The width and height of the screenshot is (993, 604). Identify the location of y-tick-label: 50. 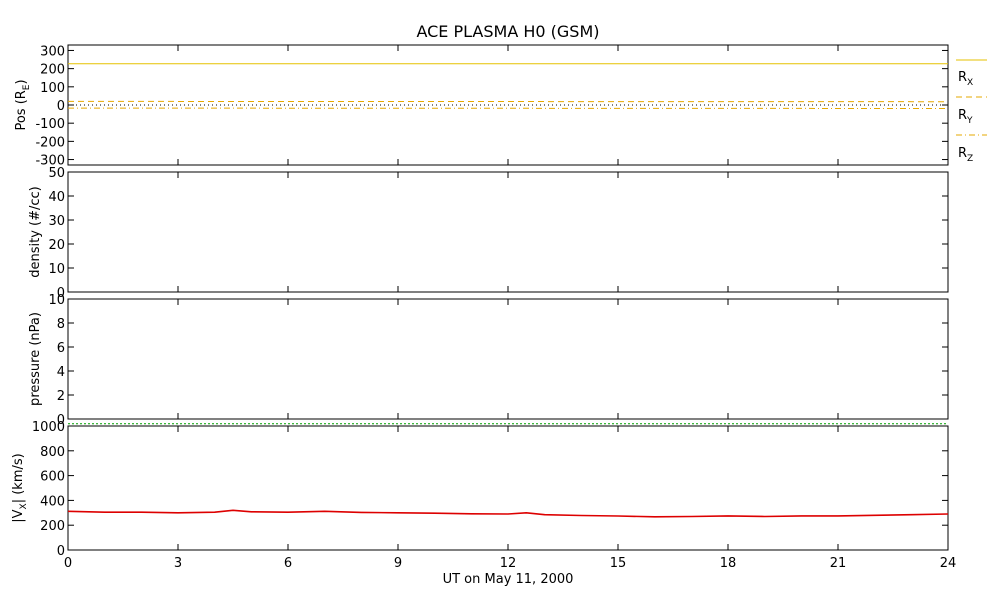
(56, 173).